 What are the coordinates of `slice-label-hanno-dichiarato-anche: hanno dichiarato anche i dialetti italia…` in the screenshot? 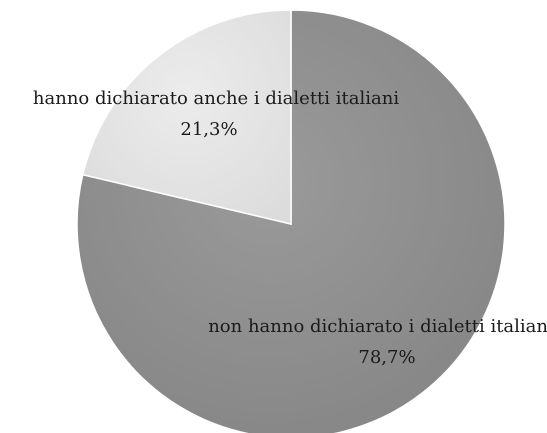 It's located at (216, 98).